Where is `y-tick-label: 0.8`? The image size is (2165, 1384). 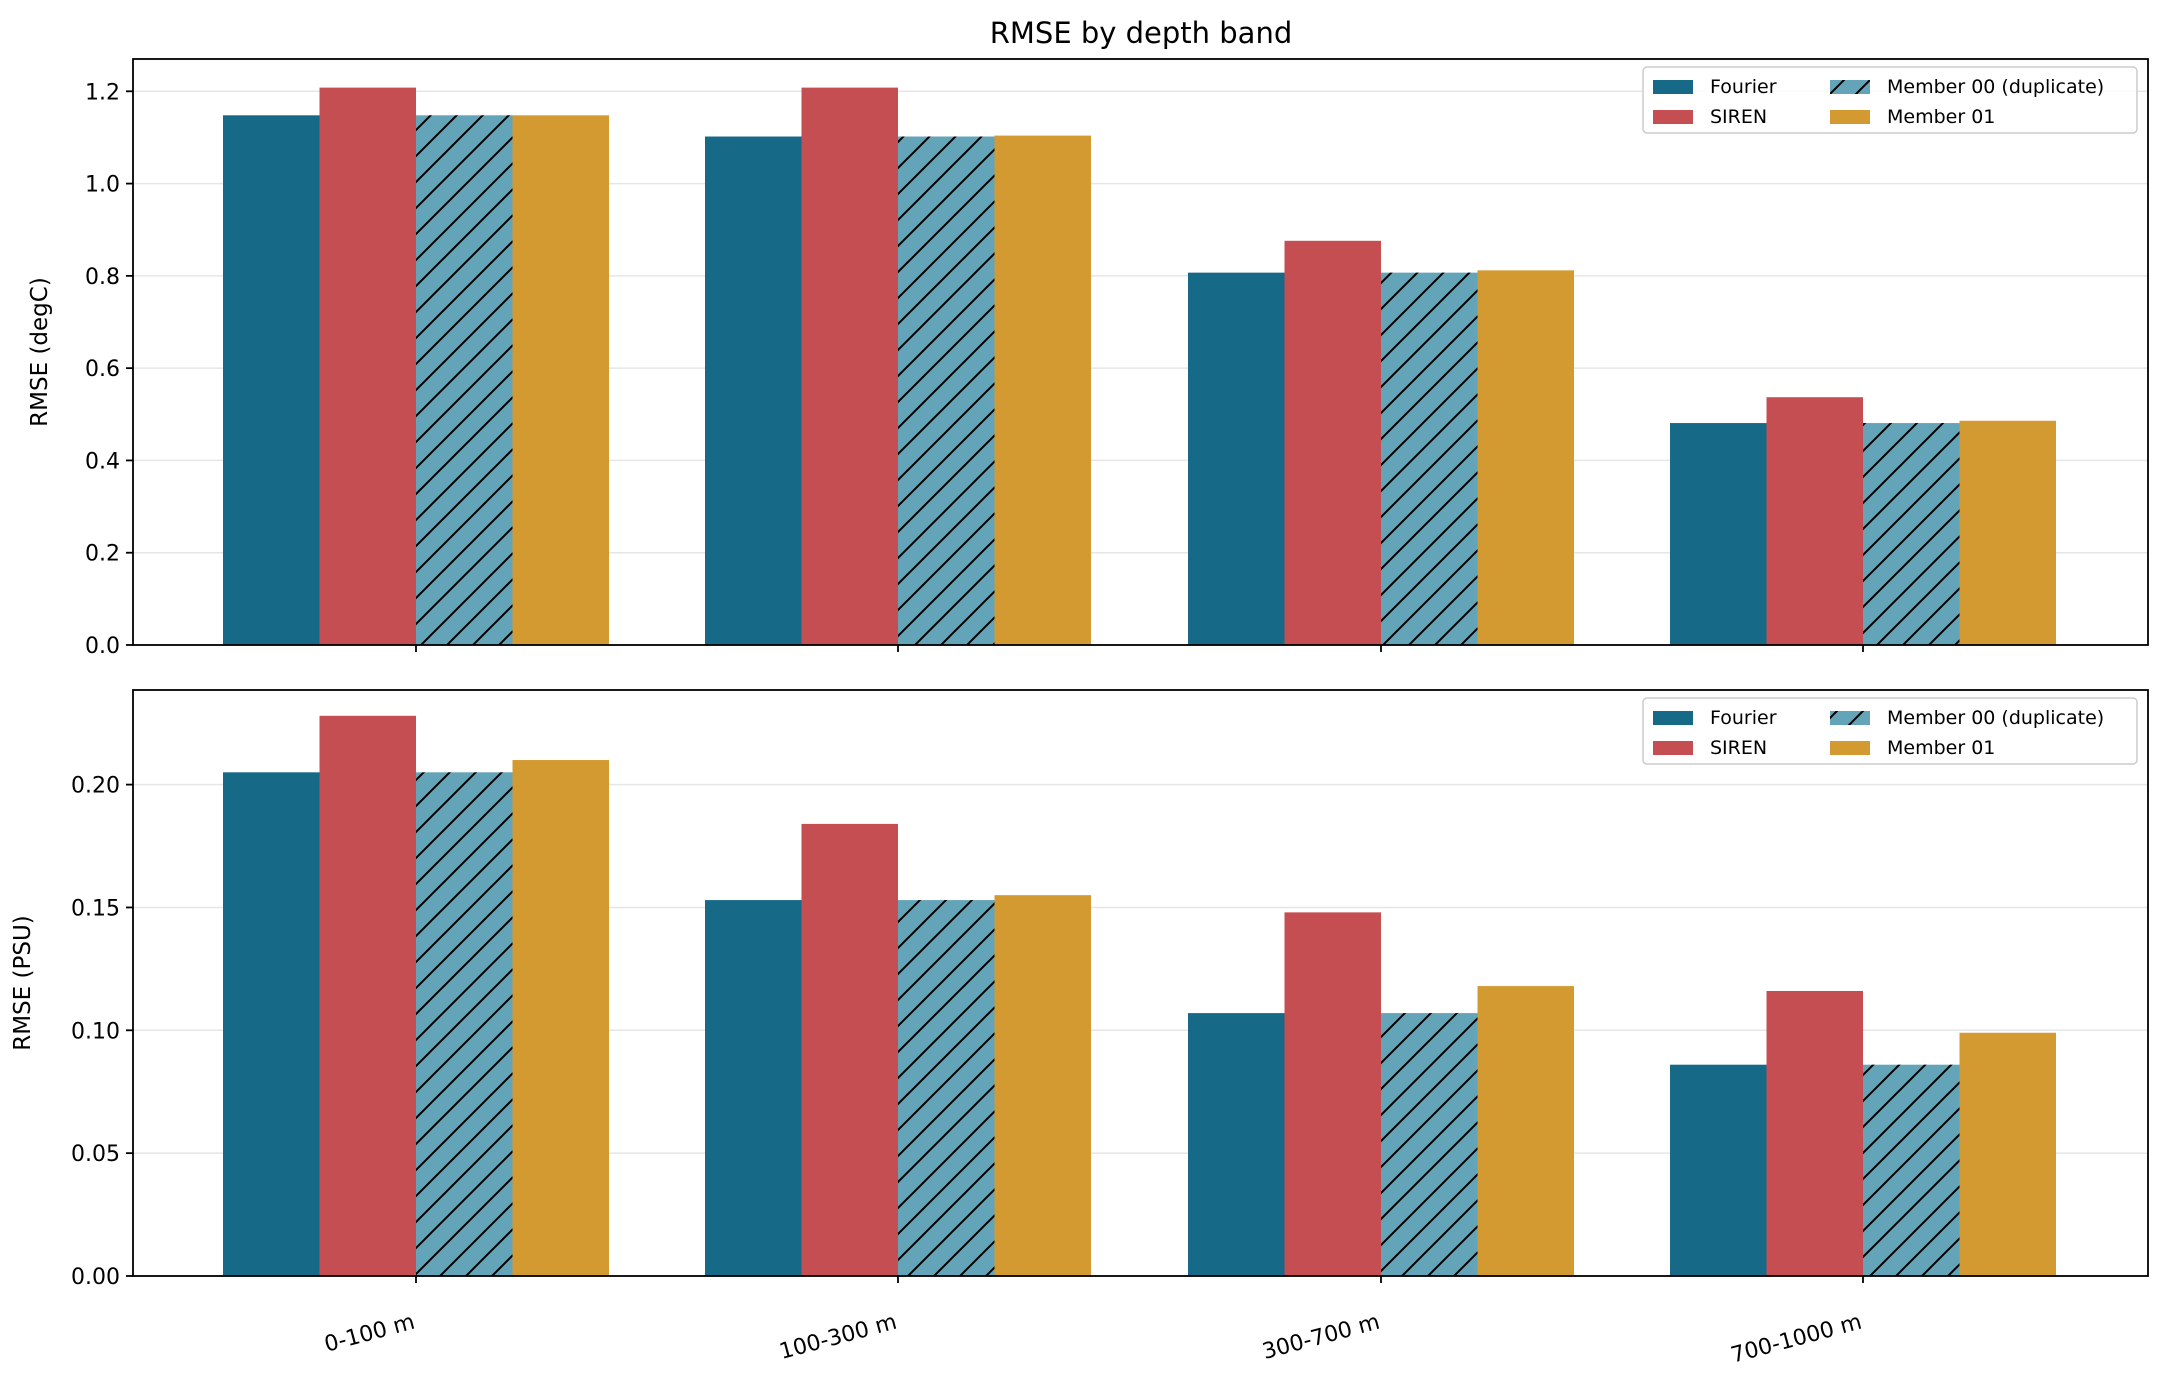 y-tick-label: 0.8 is located at coordinates (102, 277).